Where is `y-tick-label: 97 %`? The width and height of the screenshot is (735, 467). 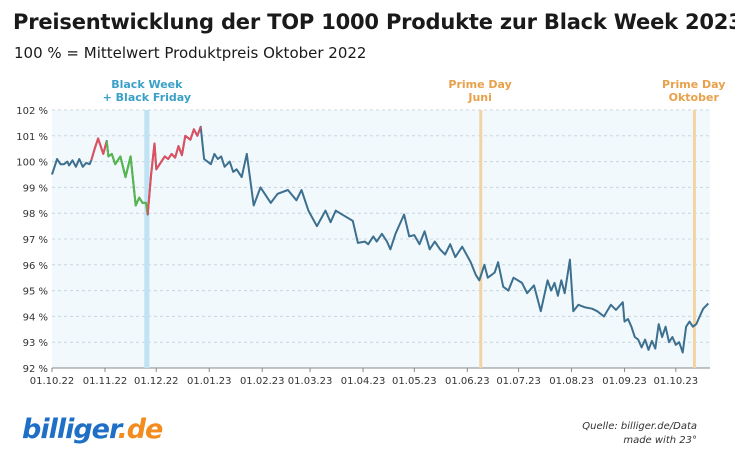 y-tick-label: 97 % is located at coordinates (35, 240).